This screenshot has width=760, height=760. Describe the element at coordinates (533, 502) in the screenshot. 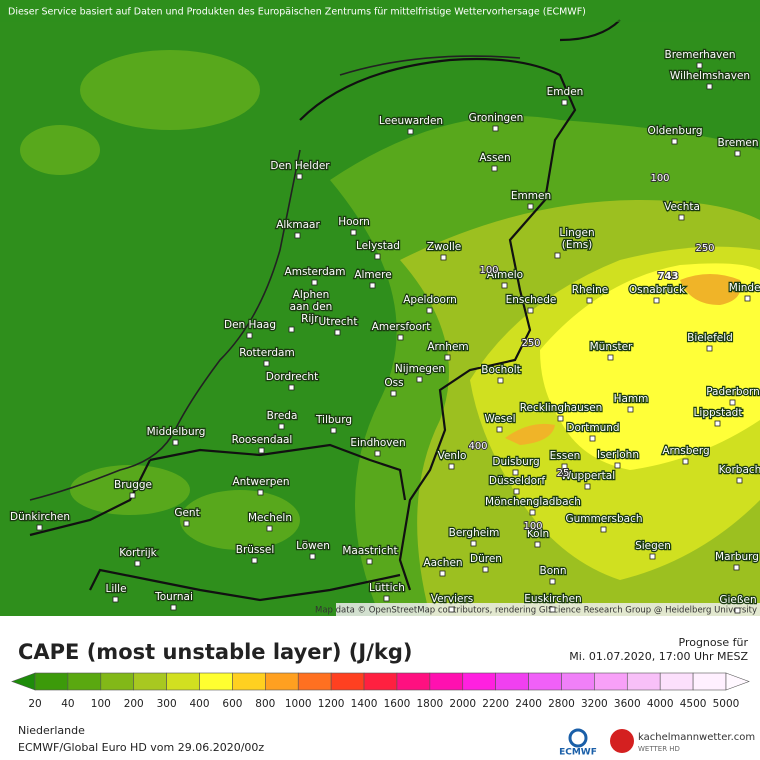

I see `city-label: Mönchengladbach` at that location.